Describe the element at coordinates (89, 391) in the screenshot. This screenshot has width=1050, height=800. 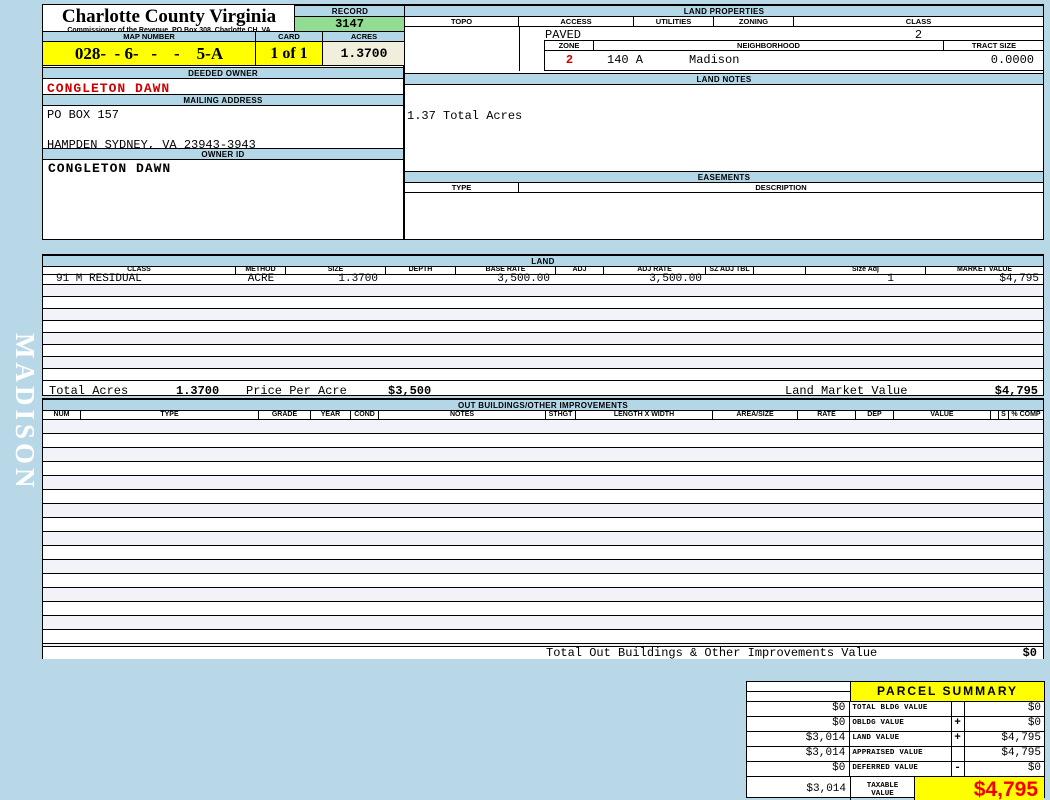
I see `total-acres-label: Total Acres` at that location.